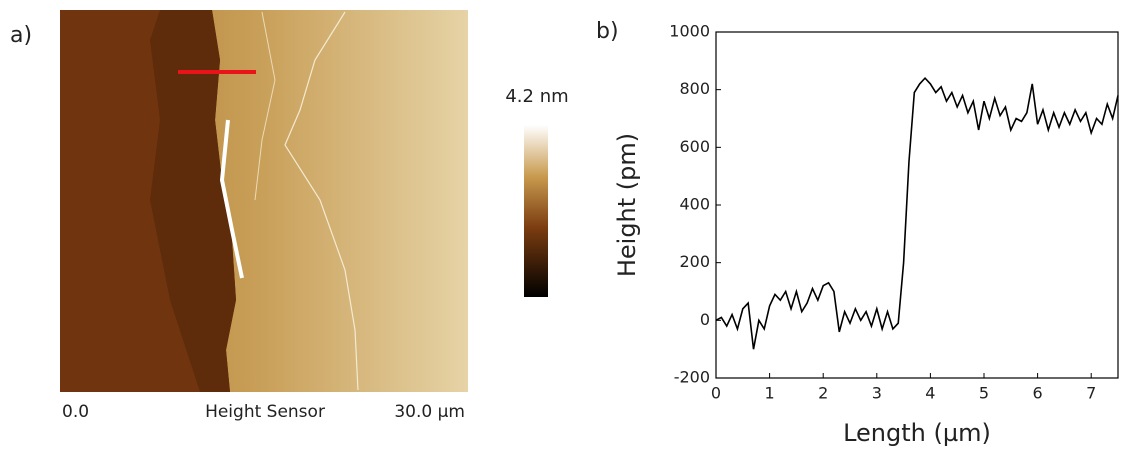  What do you see at coordinates (231, 199) in the screenshot?
I see `image-feature` at bounding box center [231, 199].